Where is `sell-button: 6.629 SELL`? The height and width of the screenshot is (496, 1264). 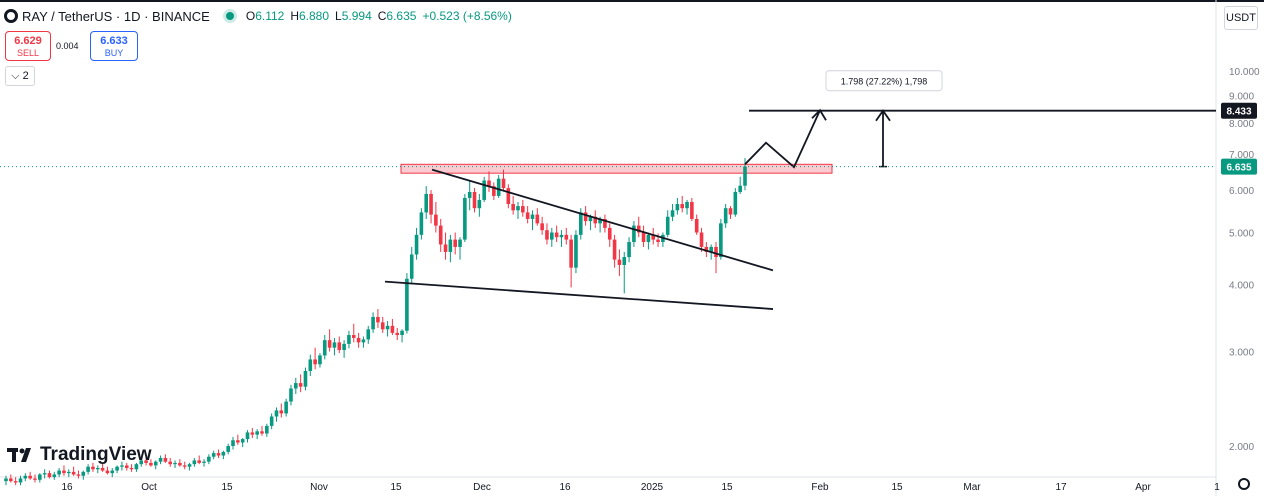 sell-button: 6.629 SELL is located at coordinates (28, 46).